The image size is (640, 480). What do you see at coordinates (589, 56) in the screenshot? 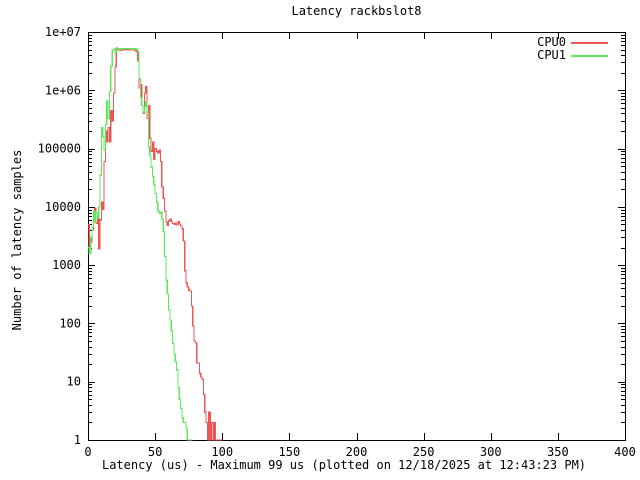
I see `legend-cpu1-line-sample` at bounding box center [589, 56].